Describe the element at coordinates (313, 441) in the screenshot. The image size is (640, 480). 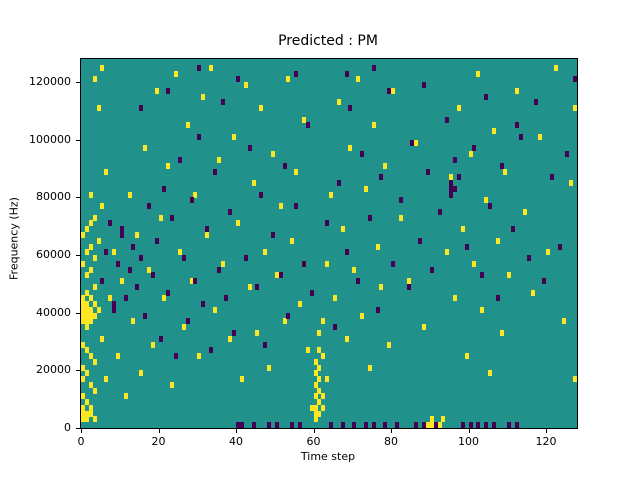
I see `x-tick-label: 60` at that location.